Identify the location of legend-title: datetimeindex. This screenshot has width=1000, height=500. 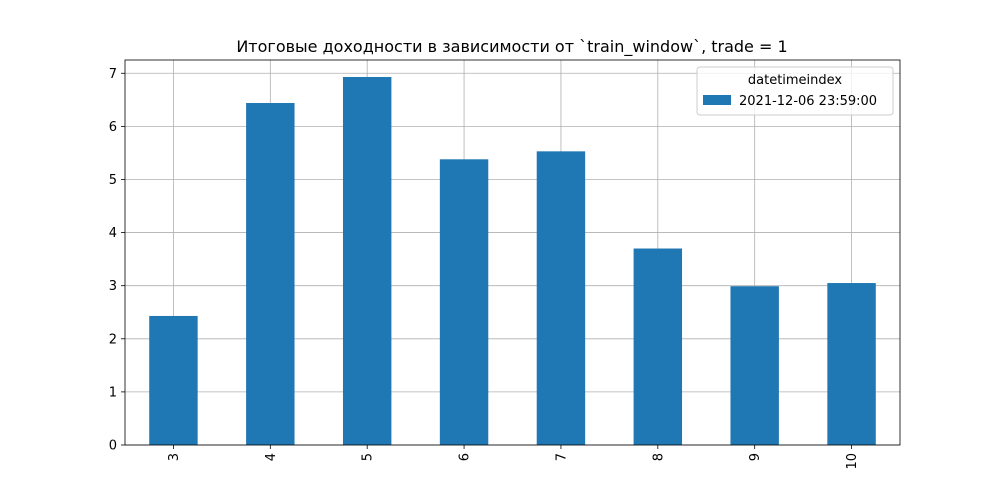
(795, 80).